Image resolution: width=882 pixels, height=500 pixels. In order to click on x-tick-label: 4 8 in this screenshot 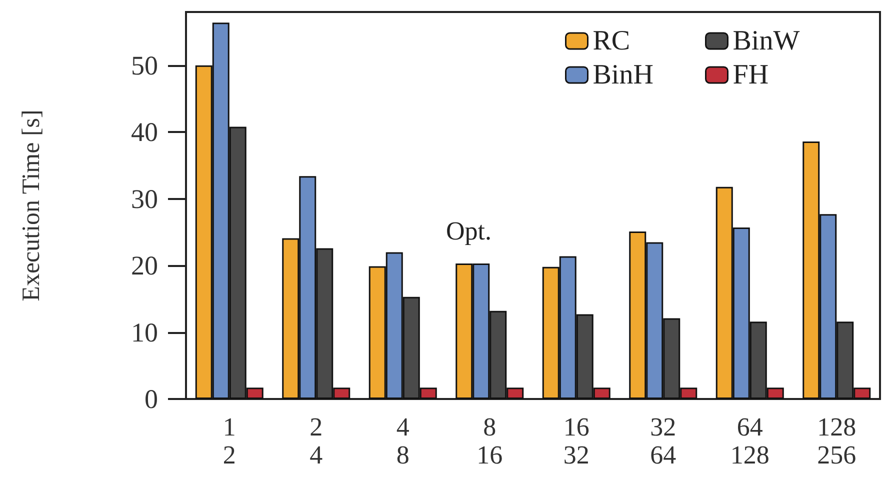, I will do `click(403, 441)`.